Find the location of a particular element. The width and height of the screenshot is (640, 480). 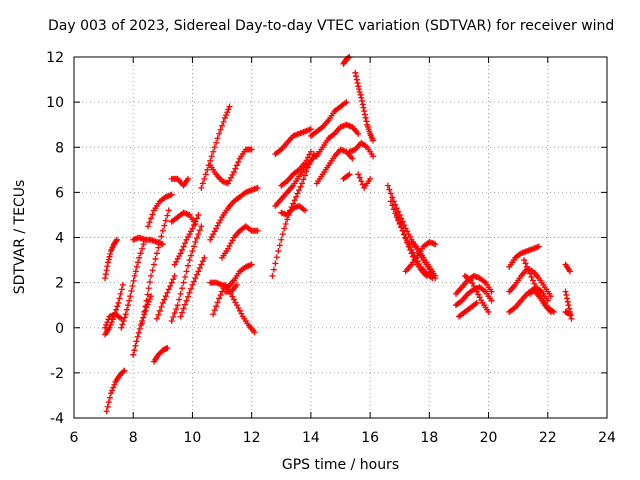

series-arc-ab is located at coordinates (296, 168).